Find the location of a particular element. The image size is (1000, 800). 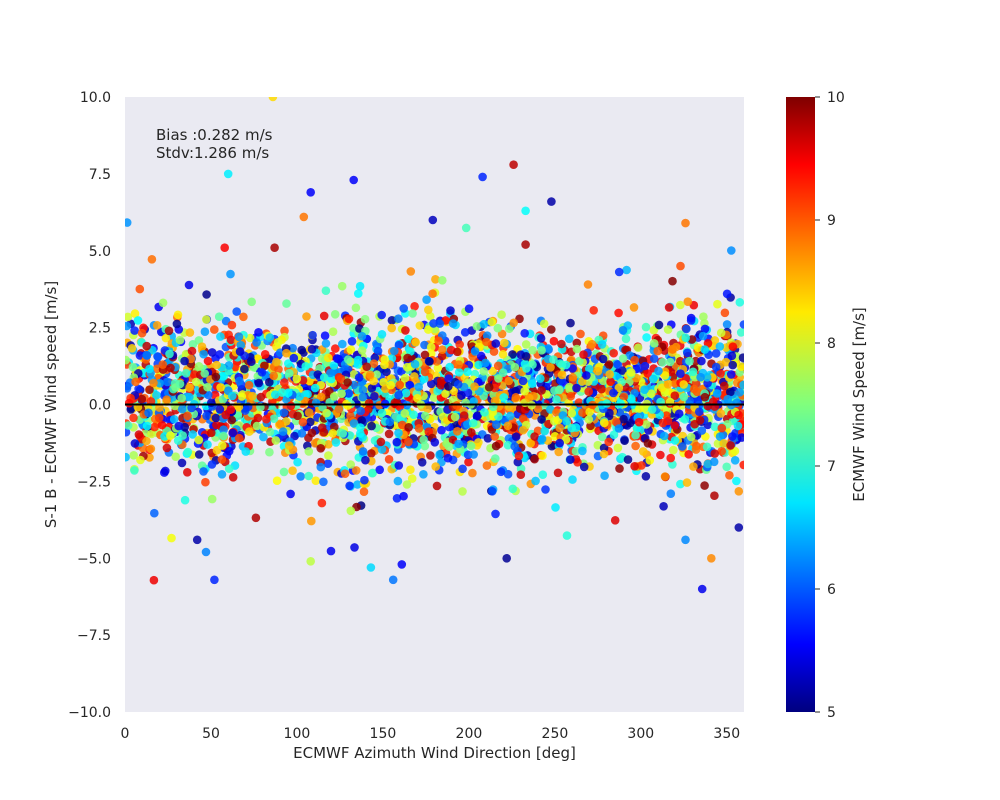

y-tick-label: 0.0 is located at coordinates (100, 406).